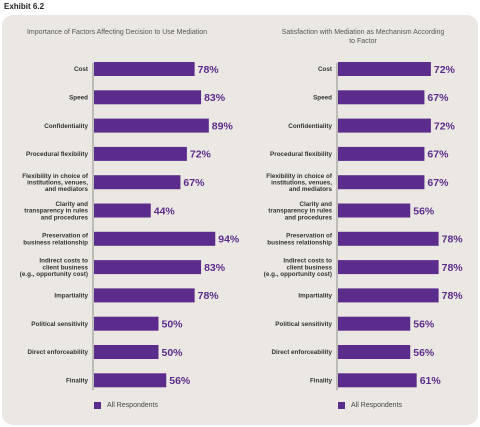  I want to click on value-label: 89%, so click(223, 126).